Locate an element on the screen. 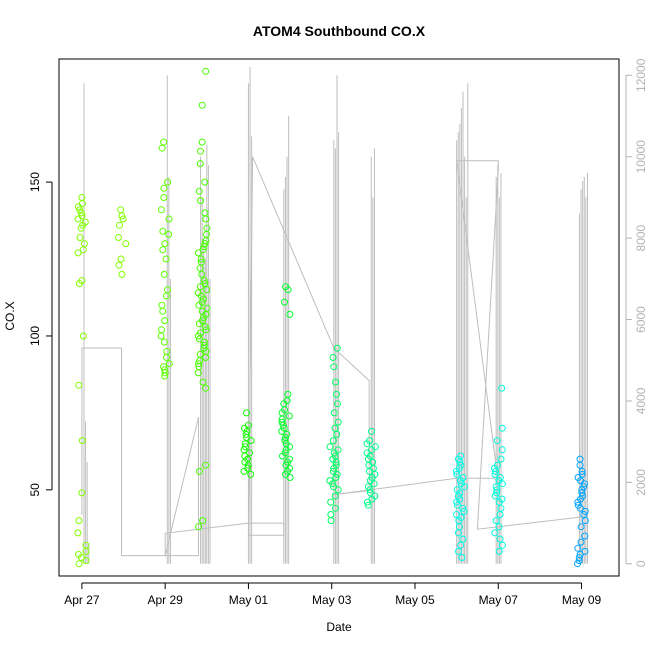 The width and height of the screenshot is (650, 650). y2-tick-label: 6000 is located at coordinates (641, 319).